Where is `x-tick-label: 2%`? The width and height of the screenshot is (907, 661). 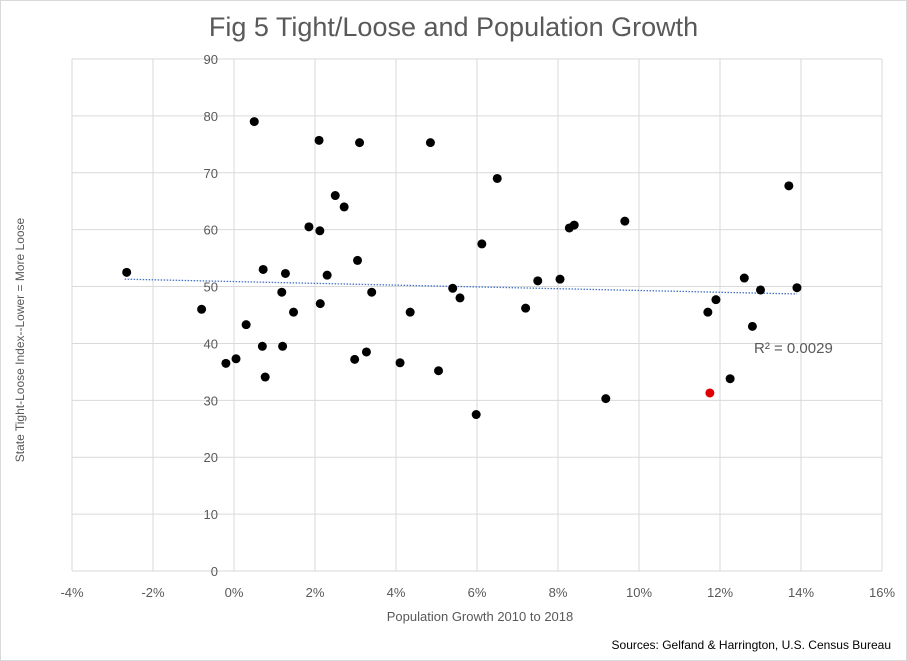 x-tick-label: 2% is located at coordinates (315, 592).